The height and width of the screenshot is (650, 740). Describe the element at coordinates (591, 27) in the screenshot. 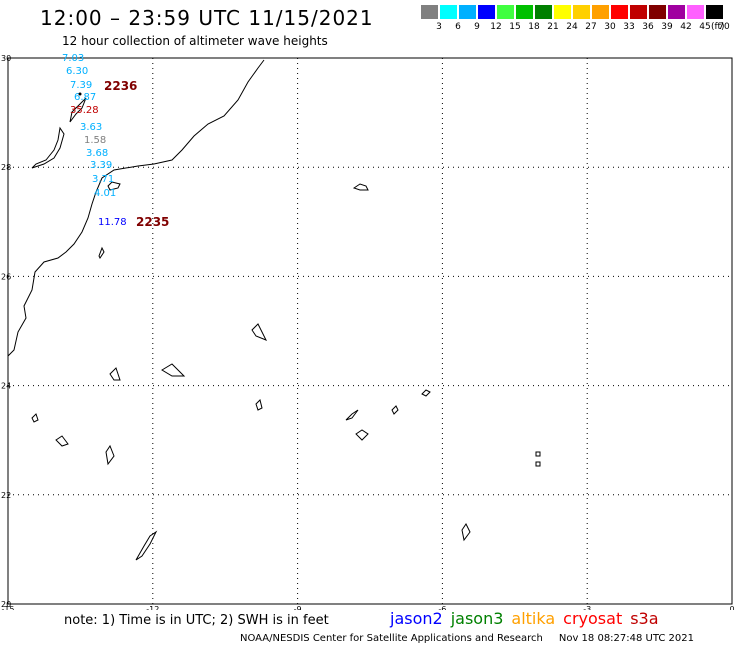

I see `legend-label: 27` at that location.